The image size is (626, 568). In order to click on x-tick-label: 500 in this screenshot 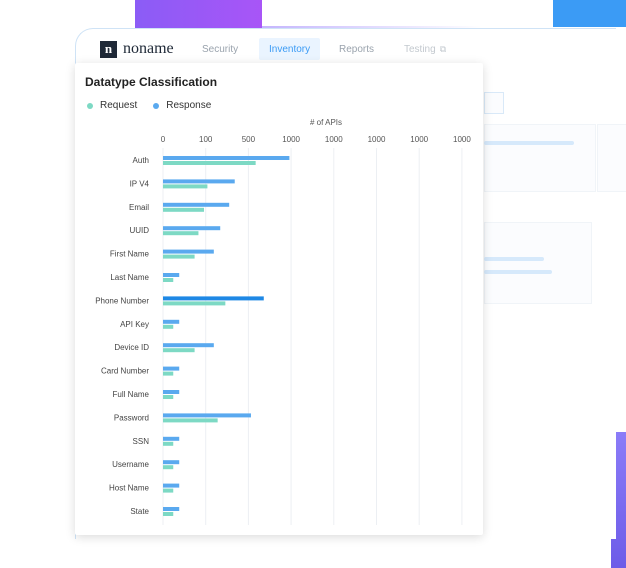, I will do `click(249, 139)`.